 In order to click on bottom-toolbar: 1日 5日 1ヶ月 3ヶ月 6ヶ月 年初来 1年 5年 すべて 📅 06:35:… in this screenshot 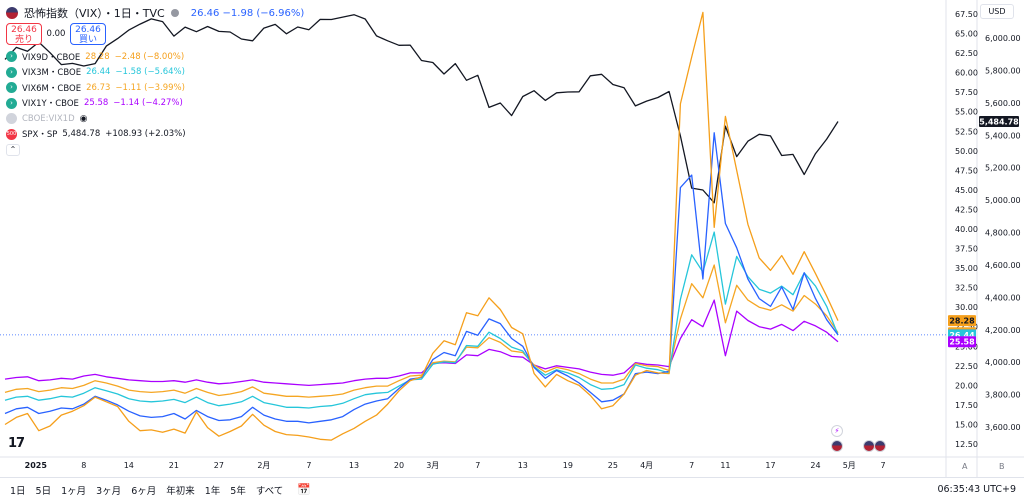, I will do `click(512, 489)`.